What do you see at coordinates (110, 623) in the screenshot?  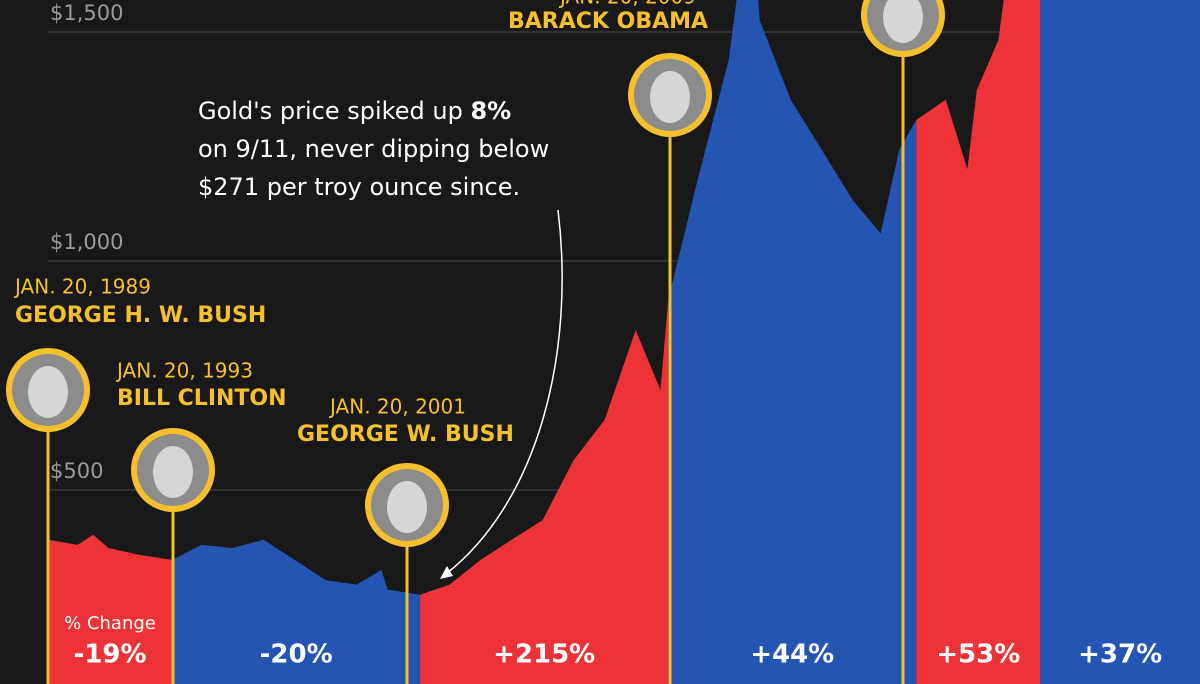 I see `change-title: % Change` at bounding box center [110, 623].